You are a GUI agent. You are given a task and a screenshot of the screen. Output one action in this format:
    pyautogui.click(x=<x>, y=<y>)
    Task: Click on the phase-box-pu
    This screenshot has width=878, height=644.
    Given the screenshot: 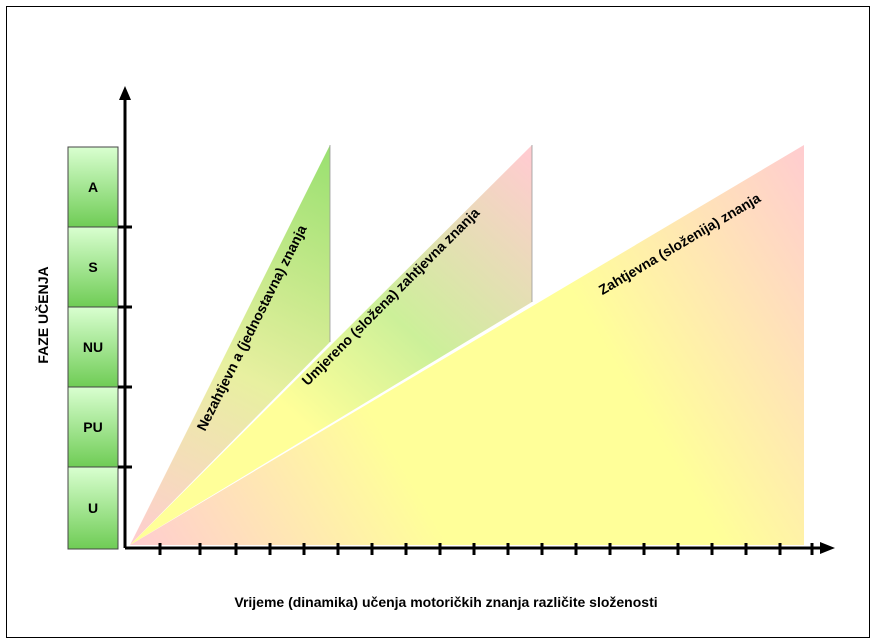 What is the action you would take?
    pyautogui.click(x=93, y=427)
    